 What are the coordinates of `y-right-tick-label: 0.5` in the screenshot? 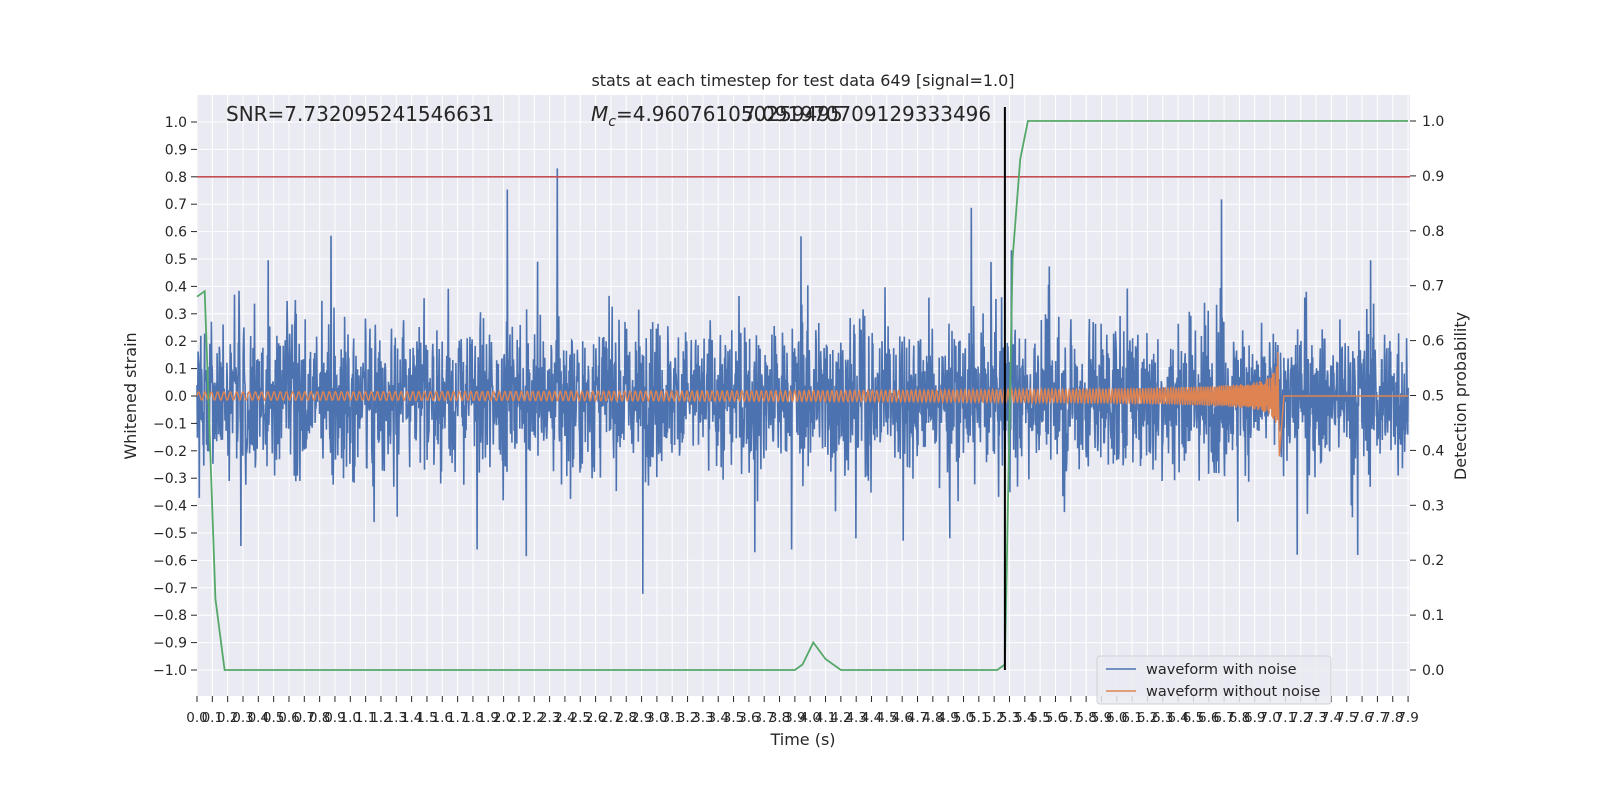 It's located at (1433, 397).